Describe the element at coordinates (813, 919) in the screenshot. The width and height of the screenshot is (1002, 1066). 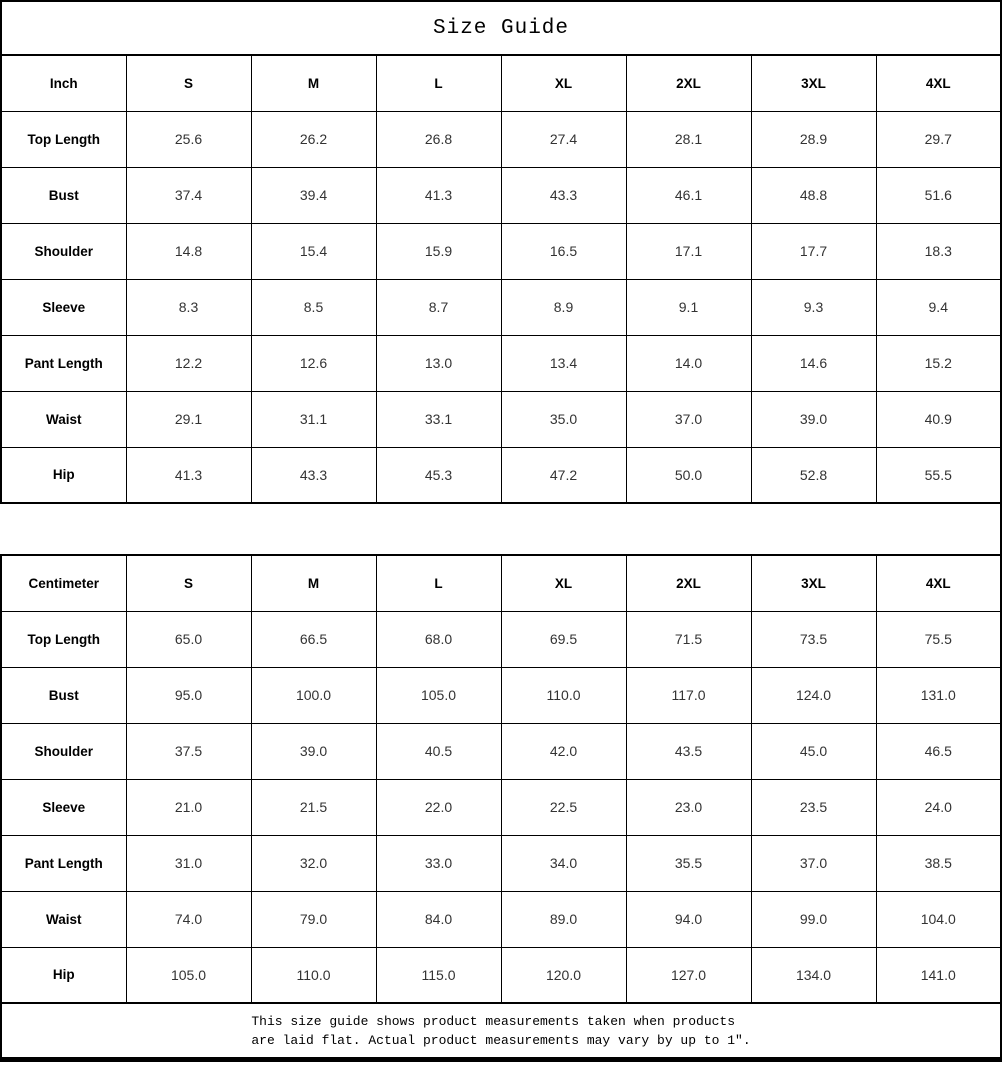
I see `measurement-value-cell: 99.0` at that location.